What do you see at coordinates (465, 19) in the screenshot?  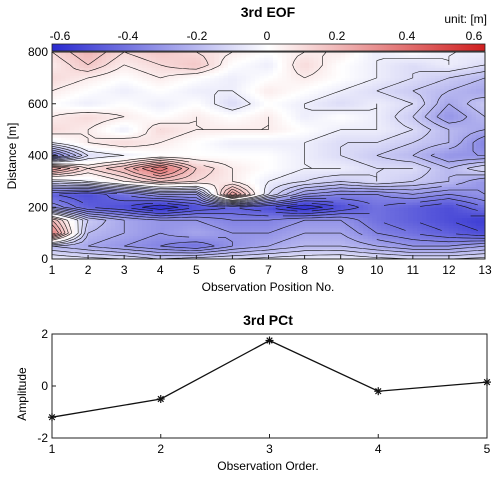 I see `colorbar-unit-label: unit: [m]` at bounding box center [465, 19].